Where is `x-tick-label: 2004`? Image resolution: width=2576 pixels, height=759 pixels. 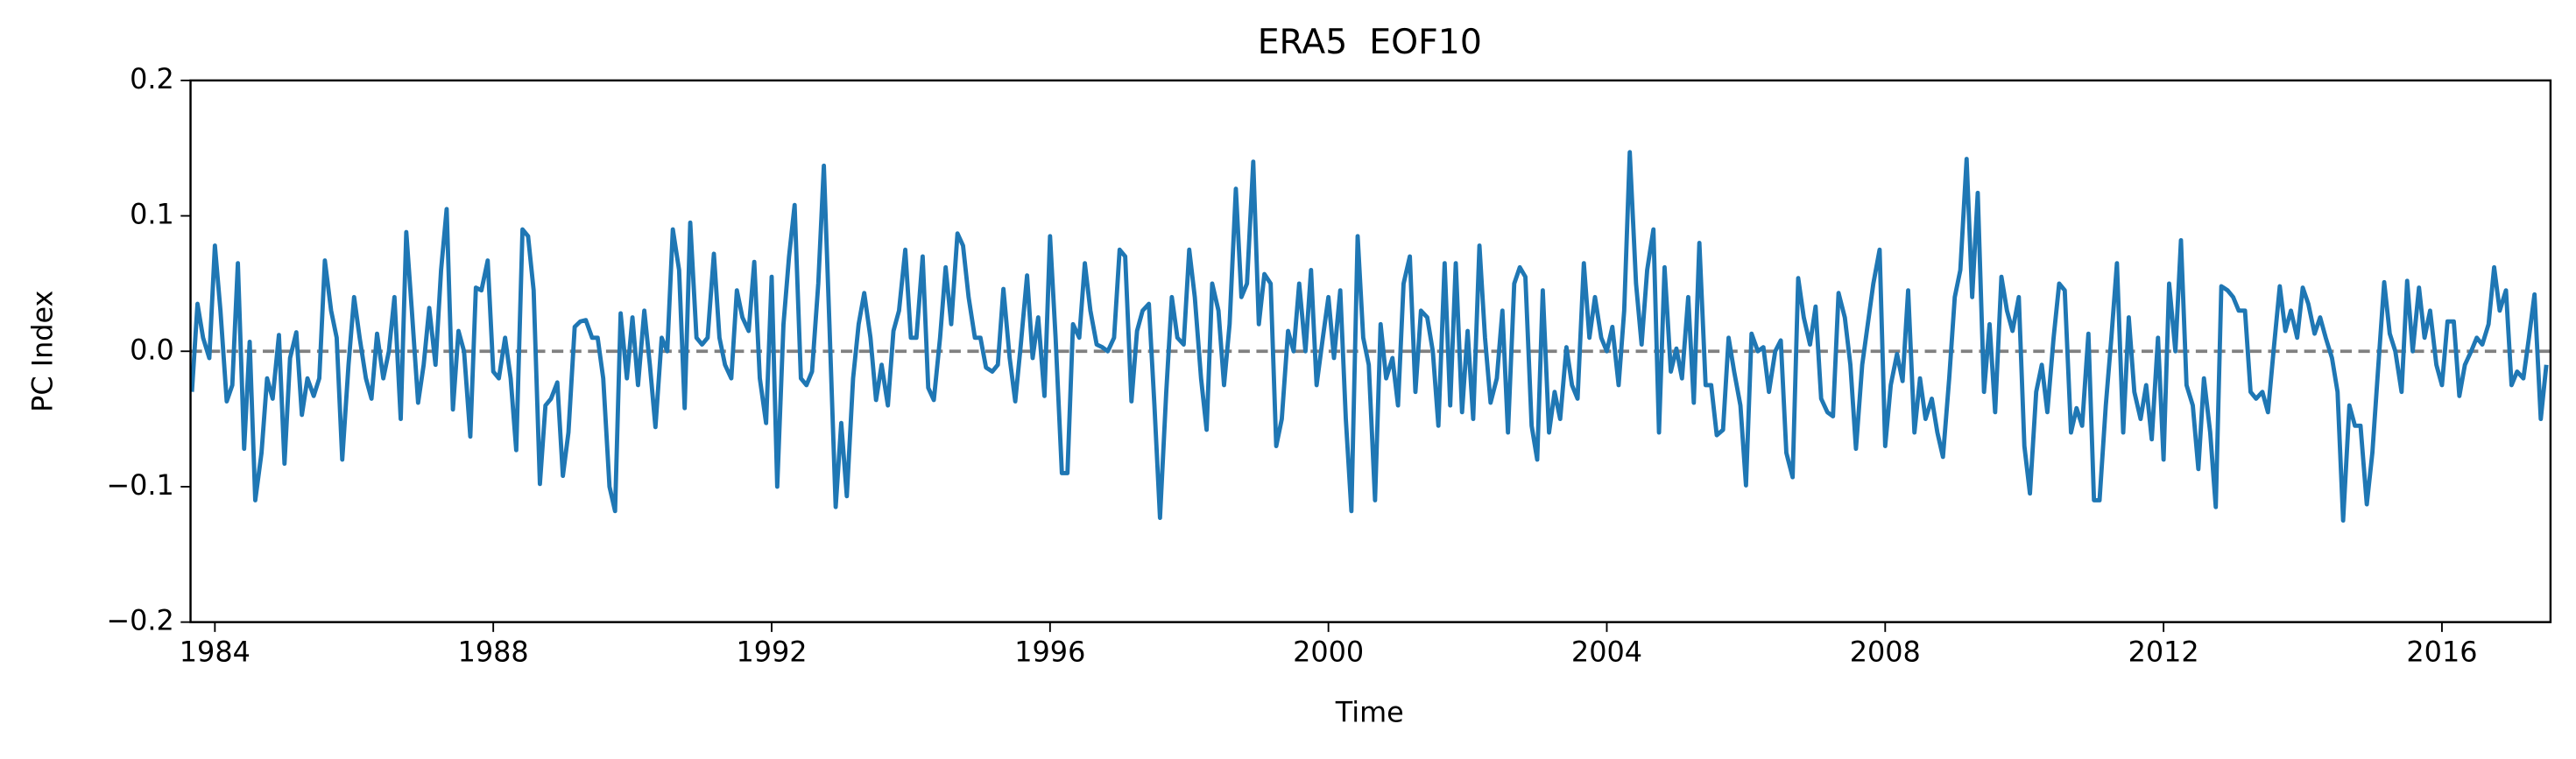 x-tick-label: 2004 is located at coordinates (1607, 651).